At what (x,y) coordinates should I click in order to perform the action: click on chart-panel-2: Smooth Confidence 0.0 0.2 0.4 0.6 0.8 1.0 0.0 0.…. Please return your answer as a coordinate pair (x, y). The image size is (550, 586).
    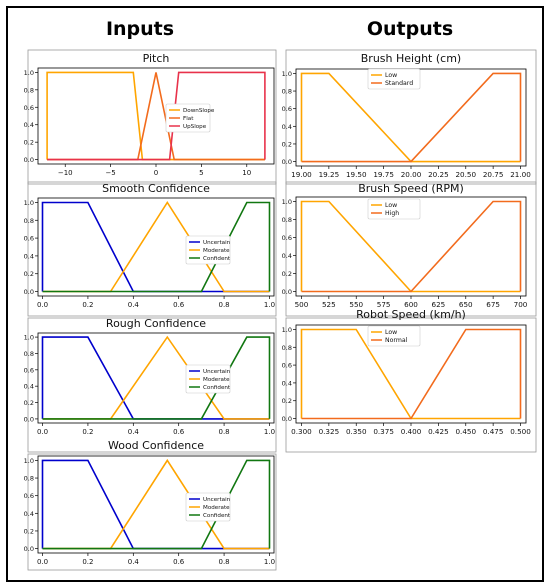
    Looking at the image, I should click on (150, 249).